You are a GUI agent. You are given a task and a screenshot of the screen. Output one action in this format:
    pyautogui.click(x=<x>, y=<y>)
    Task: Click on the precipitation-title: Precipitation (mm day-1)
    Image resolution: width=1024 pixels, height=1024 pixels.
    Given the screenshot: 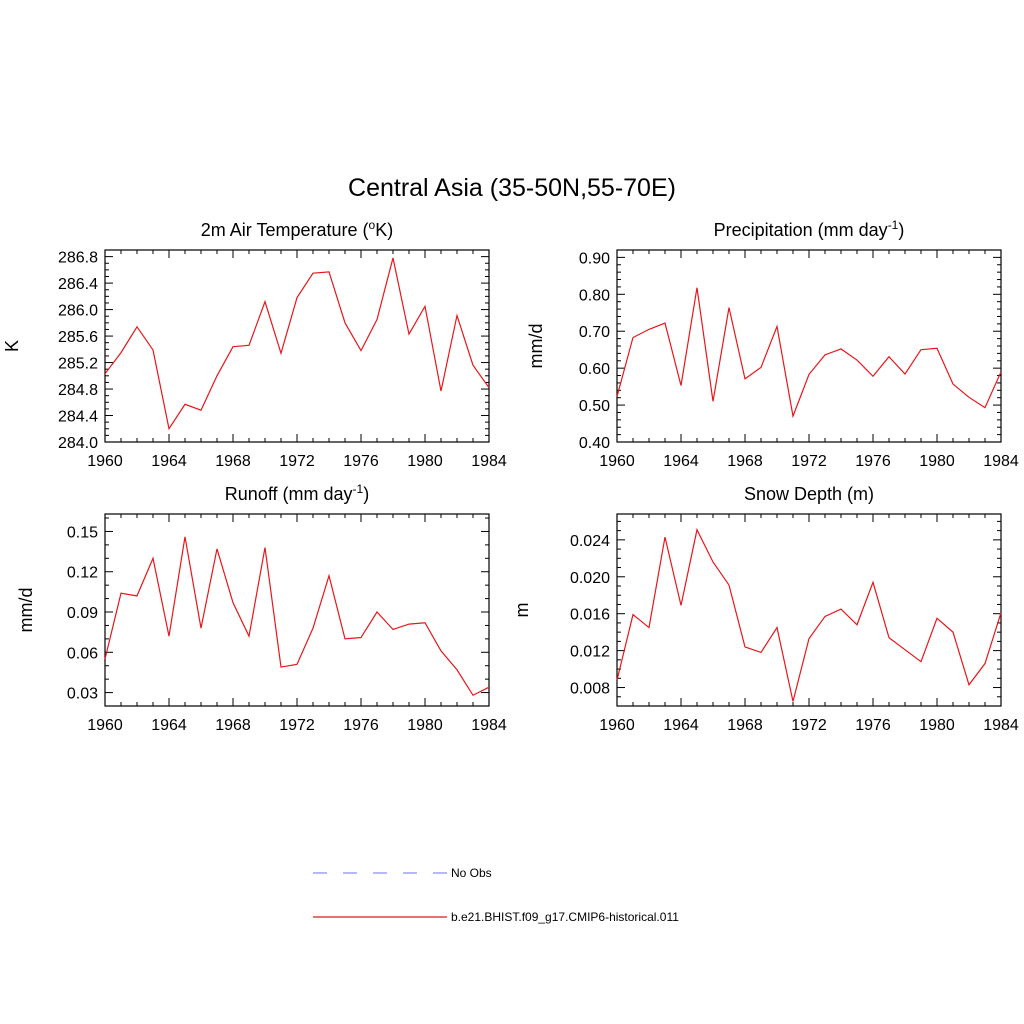 What is the action you would take?
    pyautogui.click(x=809, y=229)
    